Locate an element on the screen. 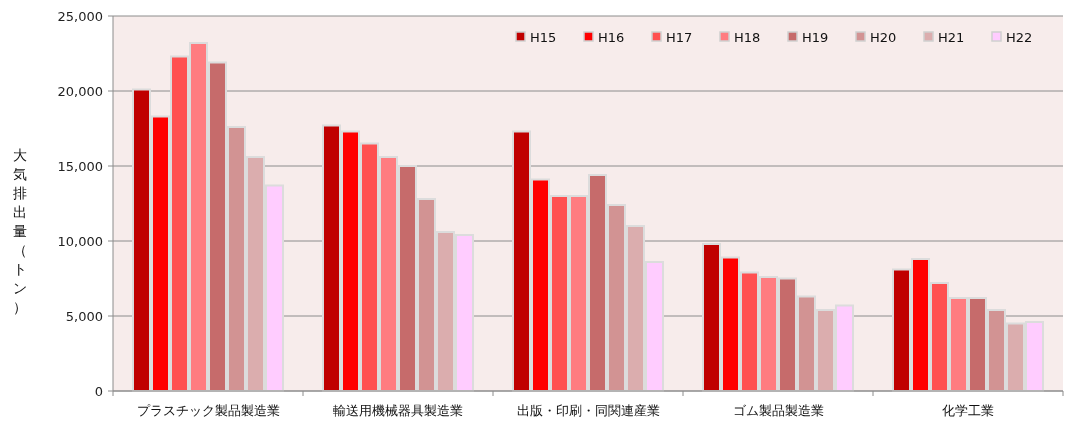 The image size is (1065, 429). x-tick-label: プラスチック製品製造業 is located at coordinates (208, 410).